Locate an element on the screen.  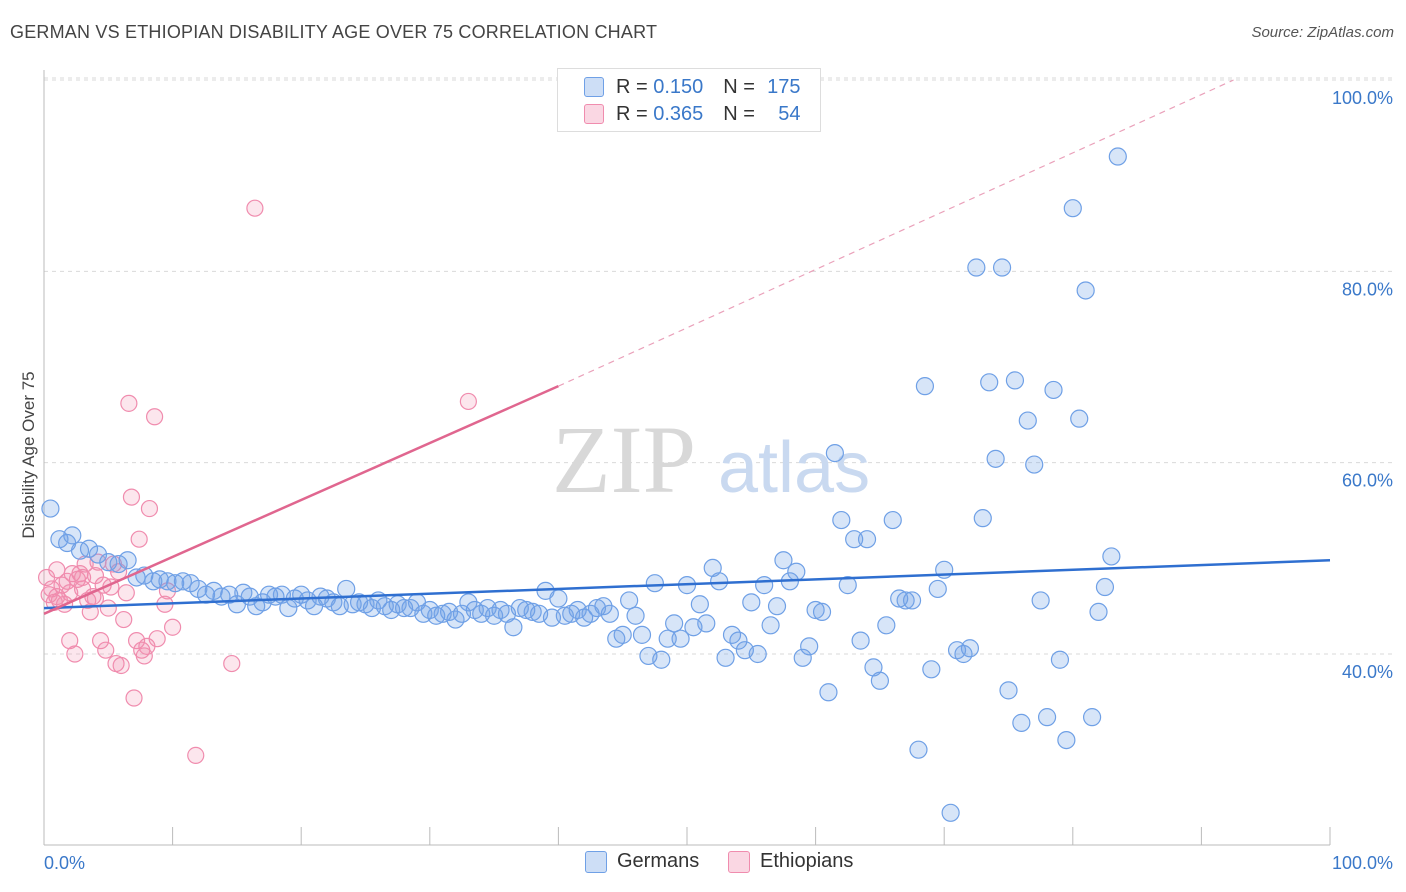
correlation-legend: R = 0.150 N = 175 R = 0.365 N = 54 is located at coordinates (689, 100).